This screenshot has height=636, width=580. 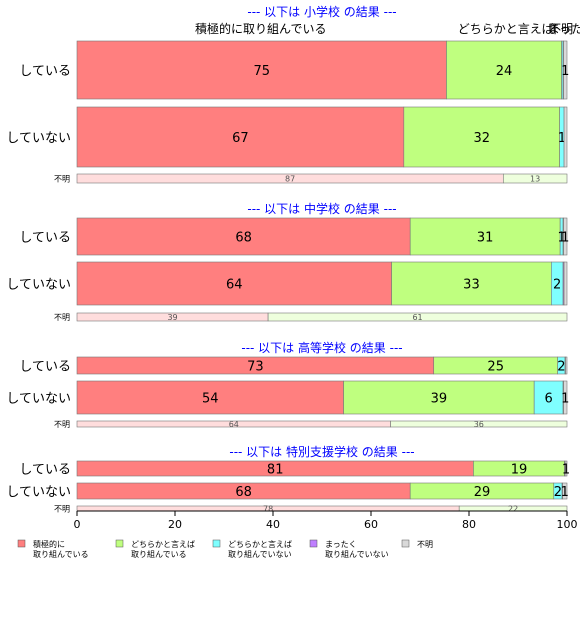 I want to click on panel-header: --- 以下は 特別支援学校 の結果 ---, so click(x=321, y=451).